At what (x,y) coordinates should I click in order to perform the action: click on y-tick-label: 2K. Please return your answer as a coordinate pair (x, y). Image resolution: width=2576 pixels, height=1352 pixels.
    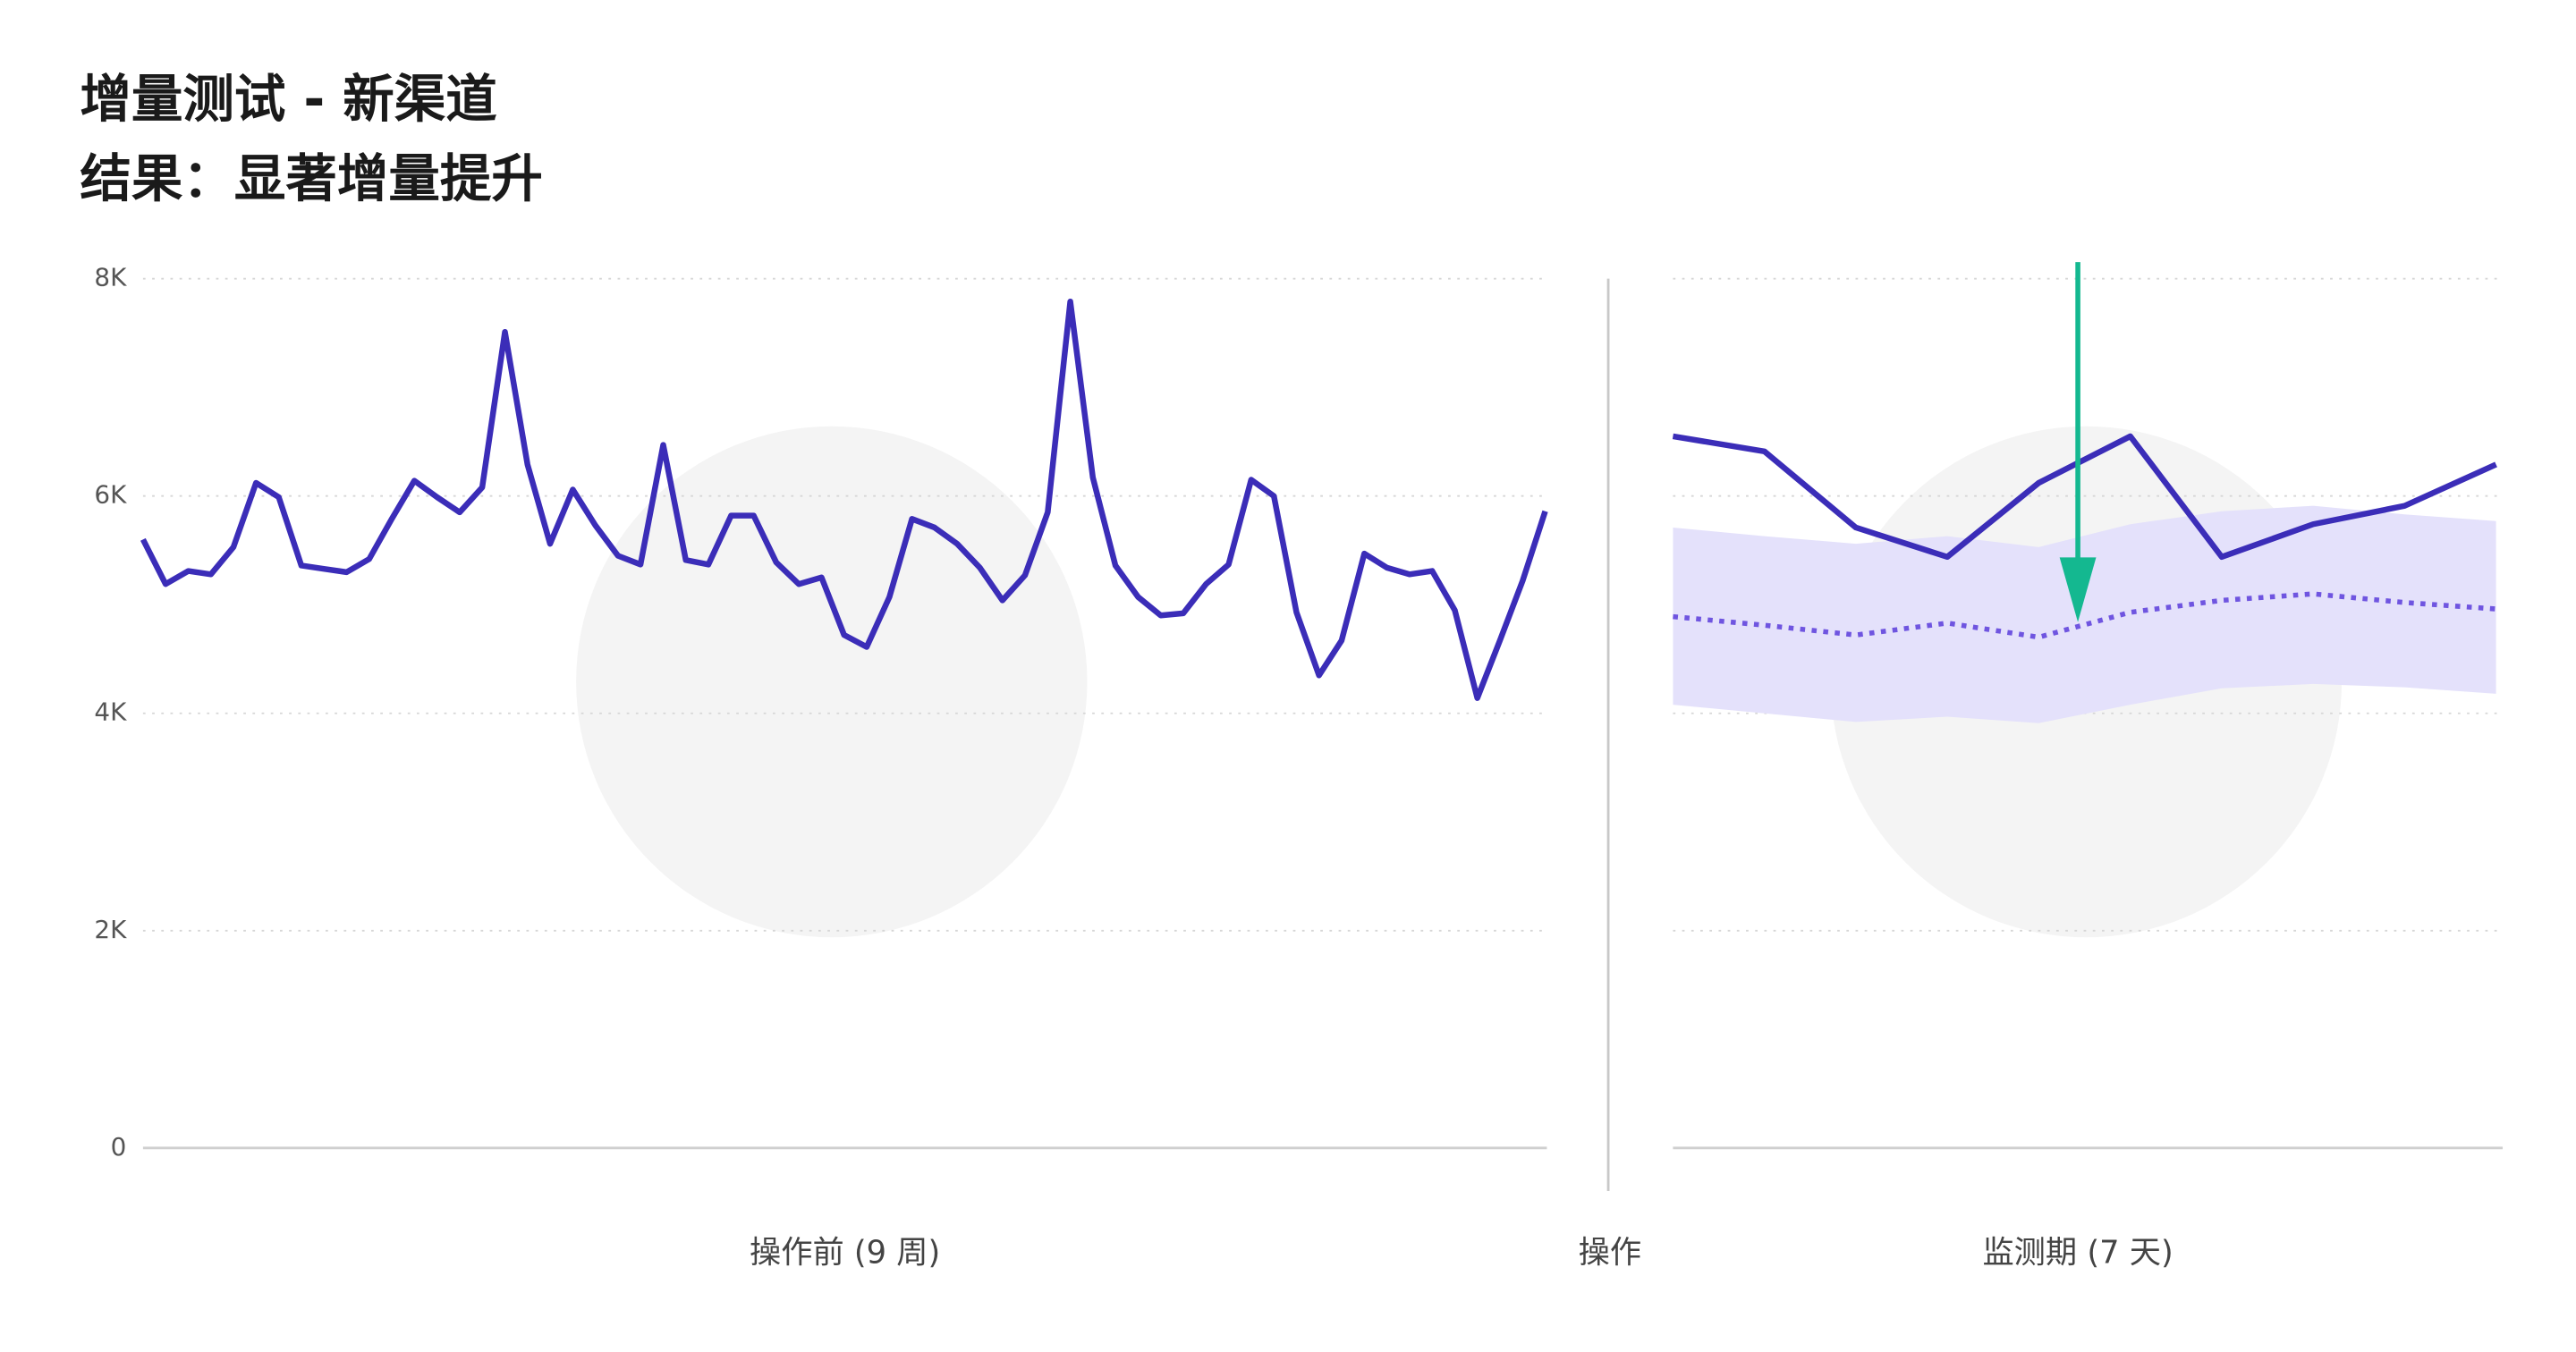
    Looking at the image, I should click on (110, 929).